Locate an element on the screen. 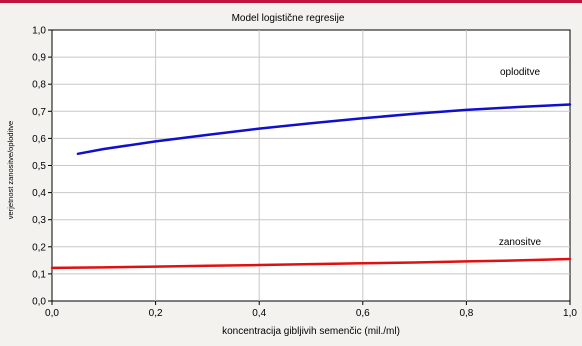  y-tick-label: 0,4 is located at coordinates (39, 193).